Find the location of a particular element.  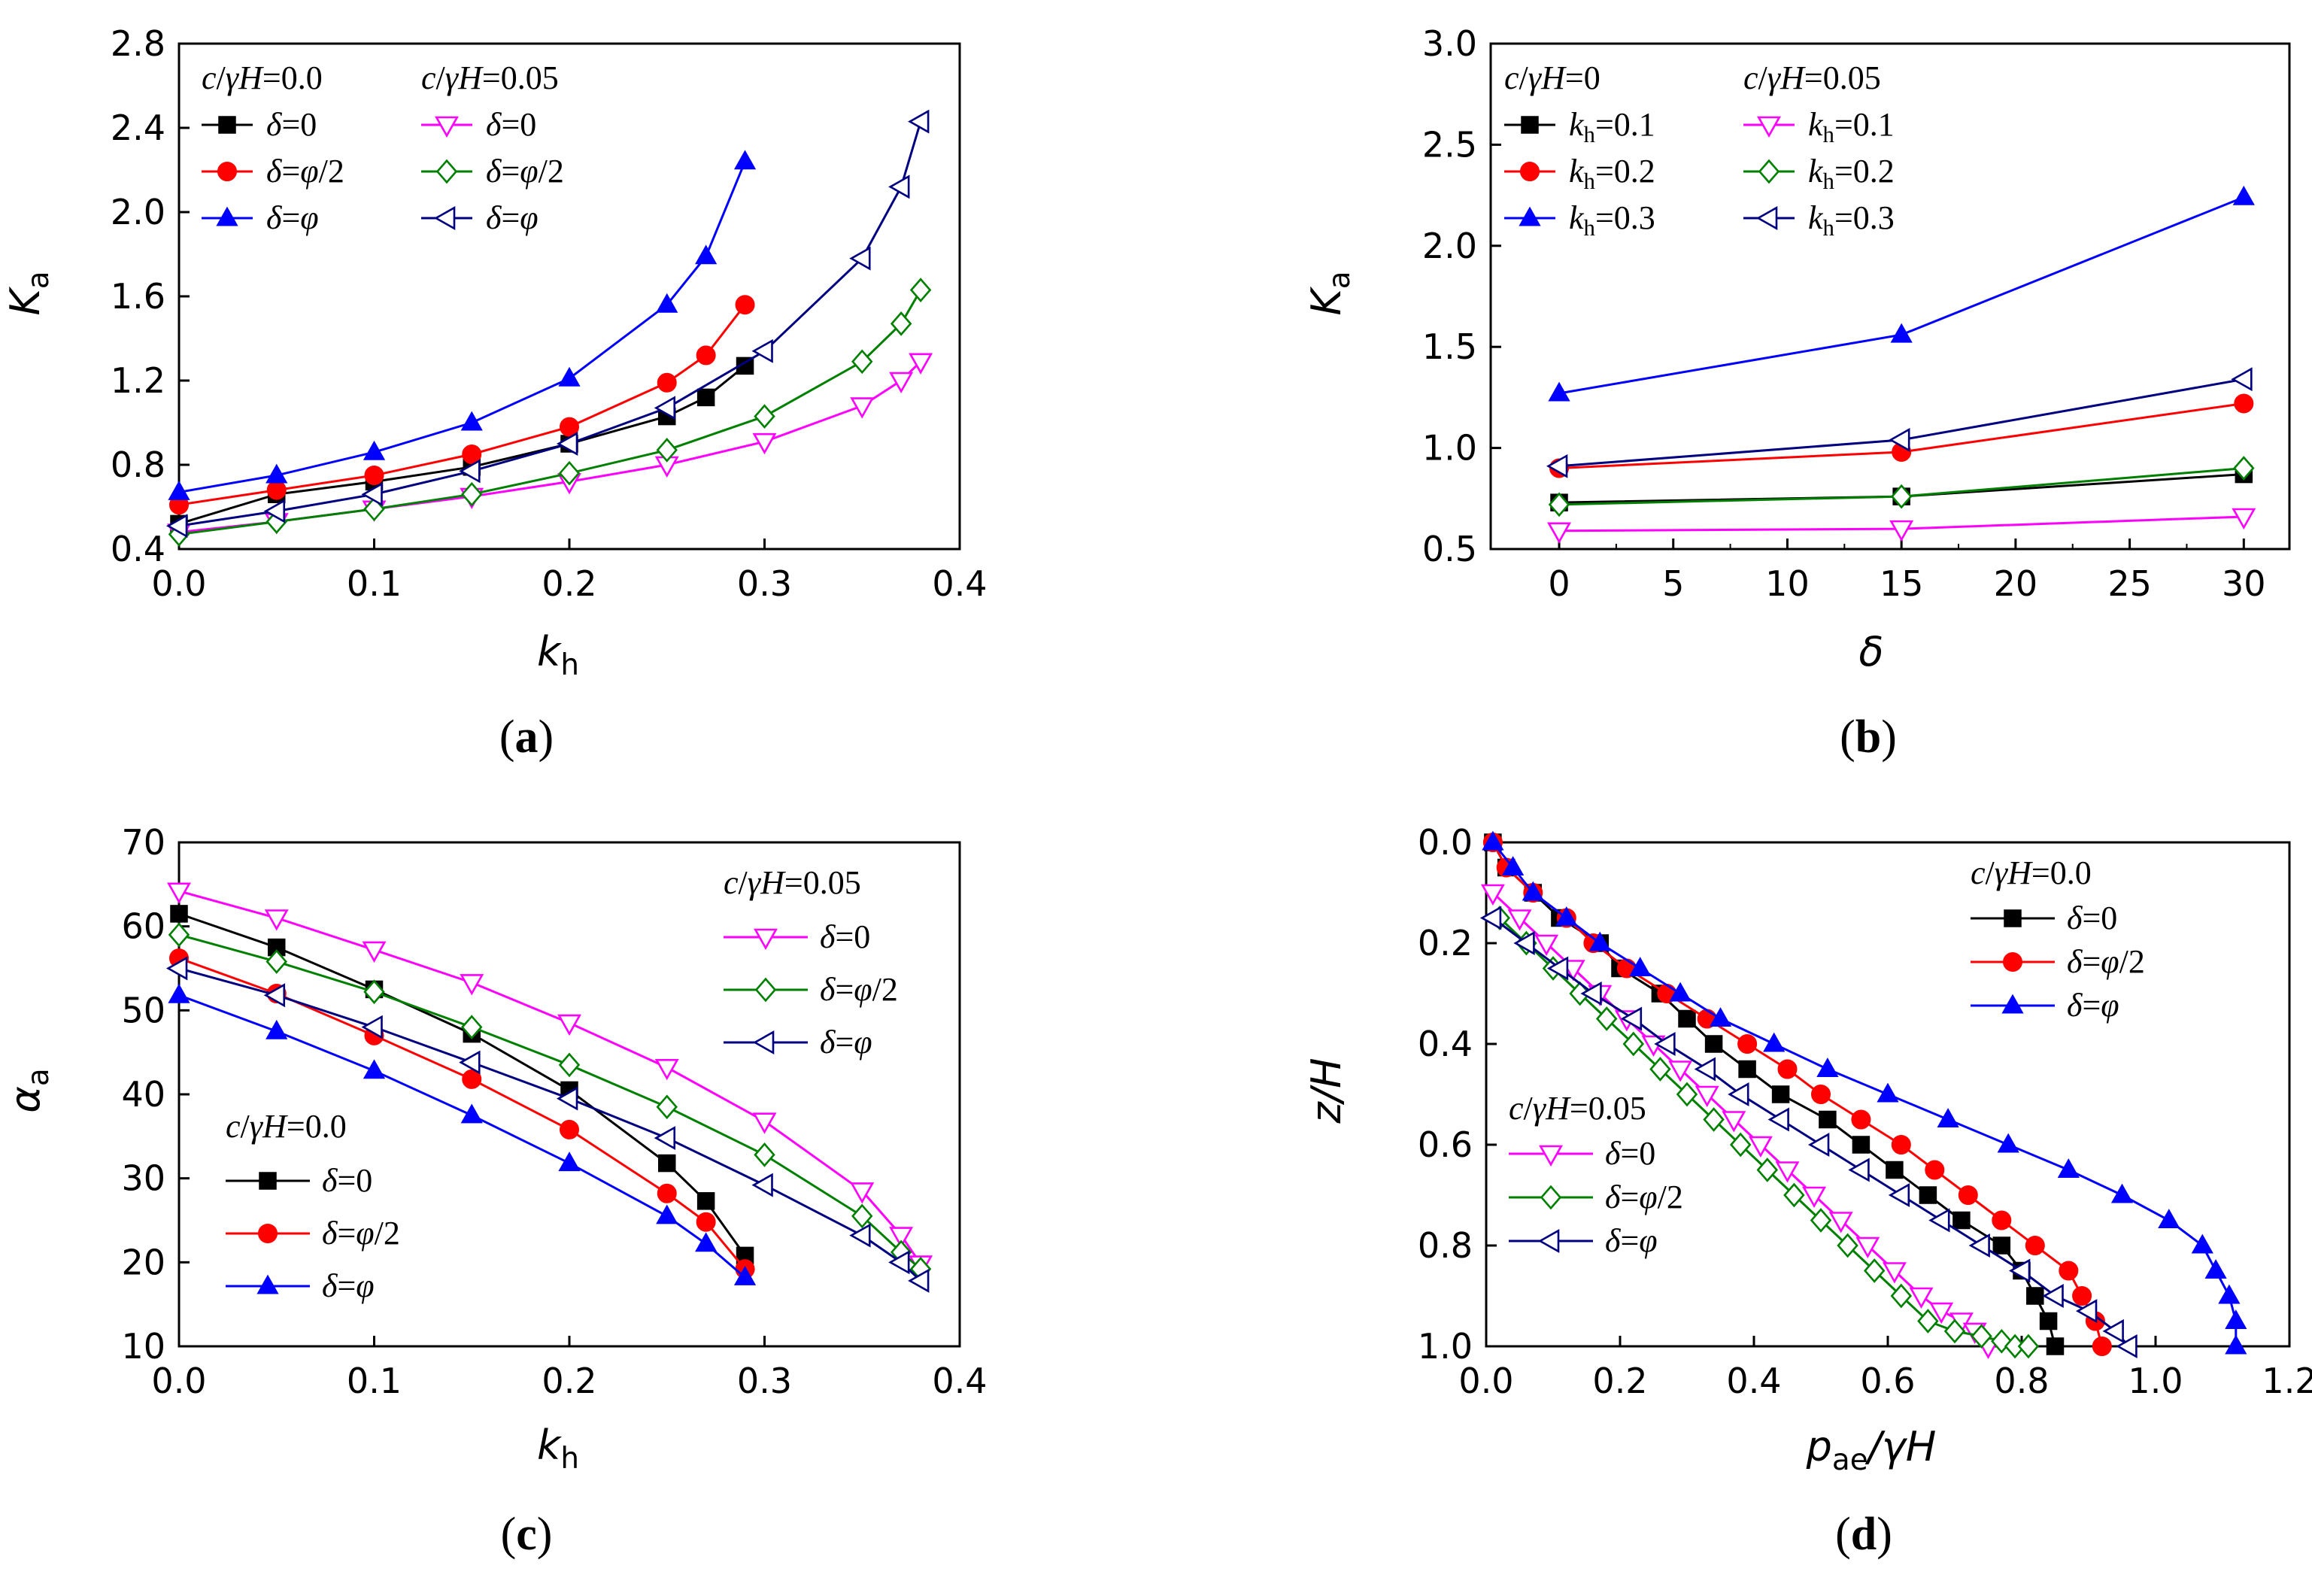

y-tick-label: 0.4 is located at coordinates (138, 549).